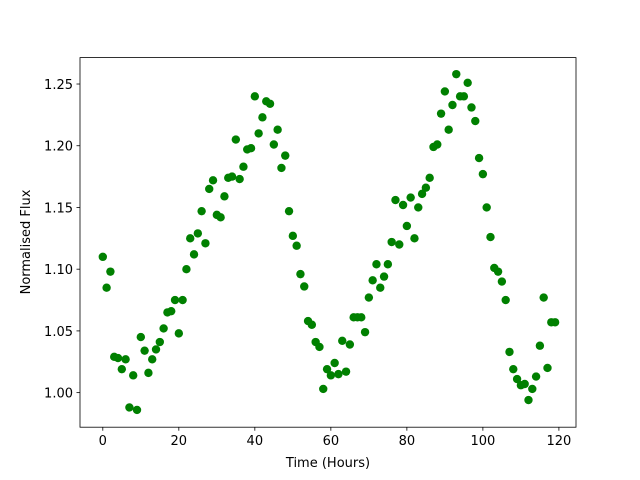 This screenshot has width=640, height=480. Describe the element at coordinates (26, 241) in the screenshot. I see `y-axis-label: Normalised Flux` at that location.